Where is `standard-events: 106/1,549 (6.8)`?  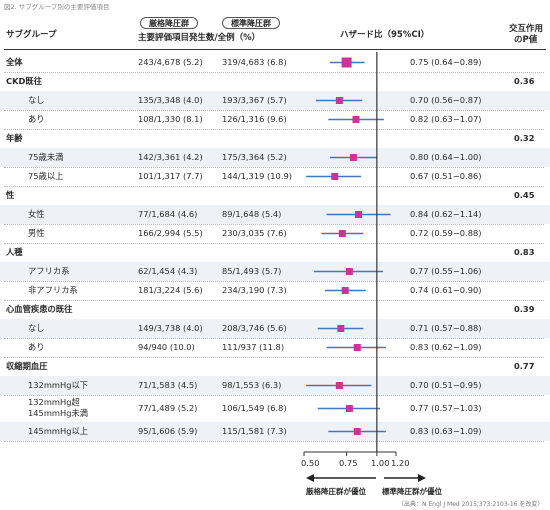 standard-events: 106/1,549 (6.8) is located at coordinates (254, 407).